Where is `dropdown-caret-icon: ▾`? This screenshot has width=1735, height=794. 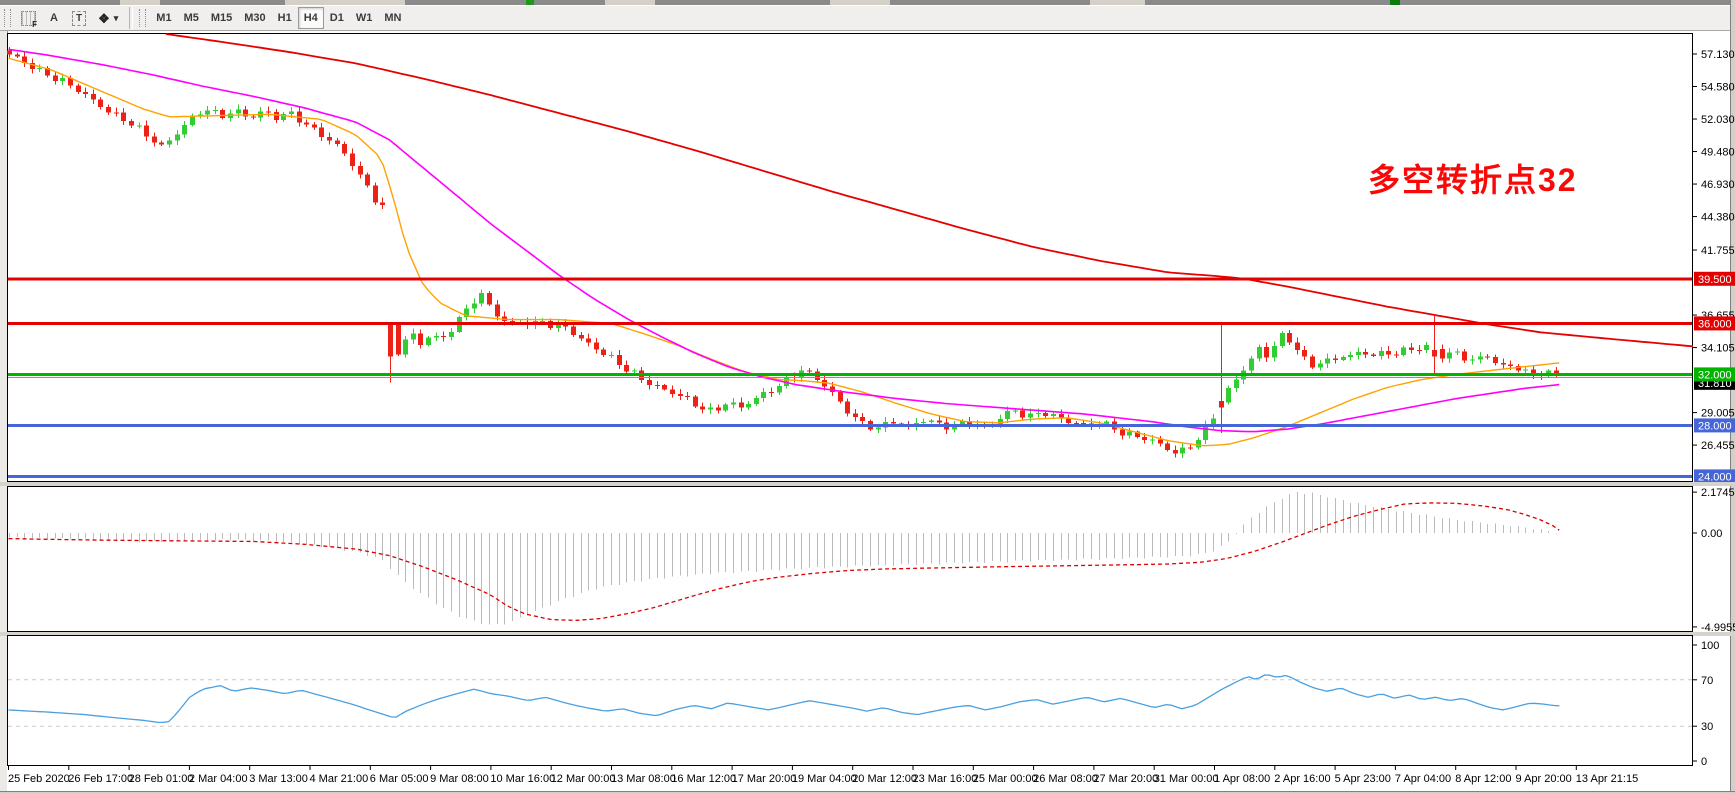
dropdown-caret-icon: ▾ is located at coordinates (116, 17).